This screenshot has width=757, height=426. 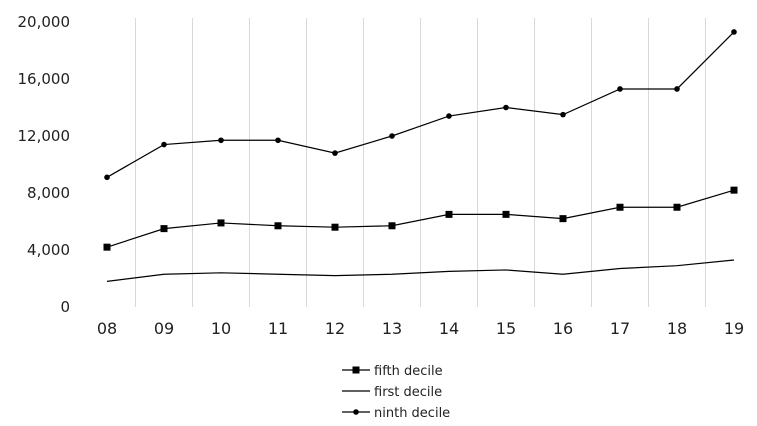 What do you see at coordinates (335, 328) in the screenshot?
I see `x-tick-label: 12` at bounding box center [335, 328].